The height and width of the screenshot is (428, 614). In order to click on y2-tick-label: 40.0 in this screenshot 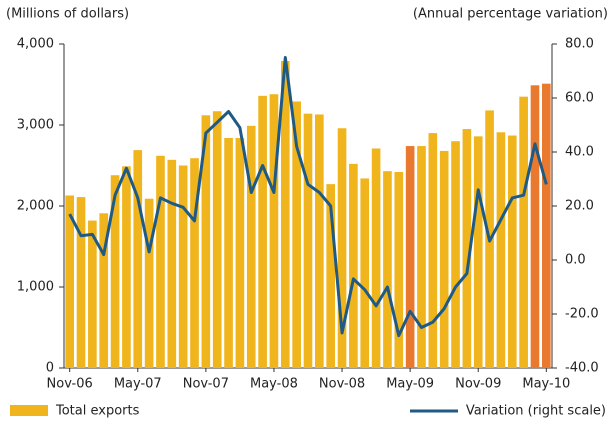, I will do `click(579, 152)`.